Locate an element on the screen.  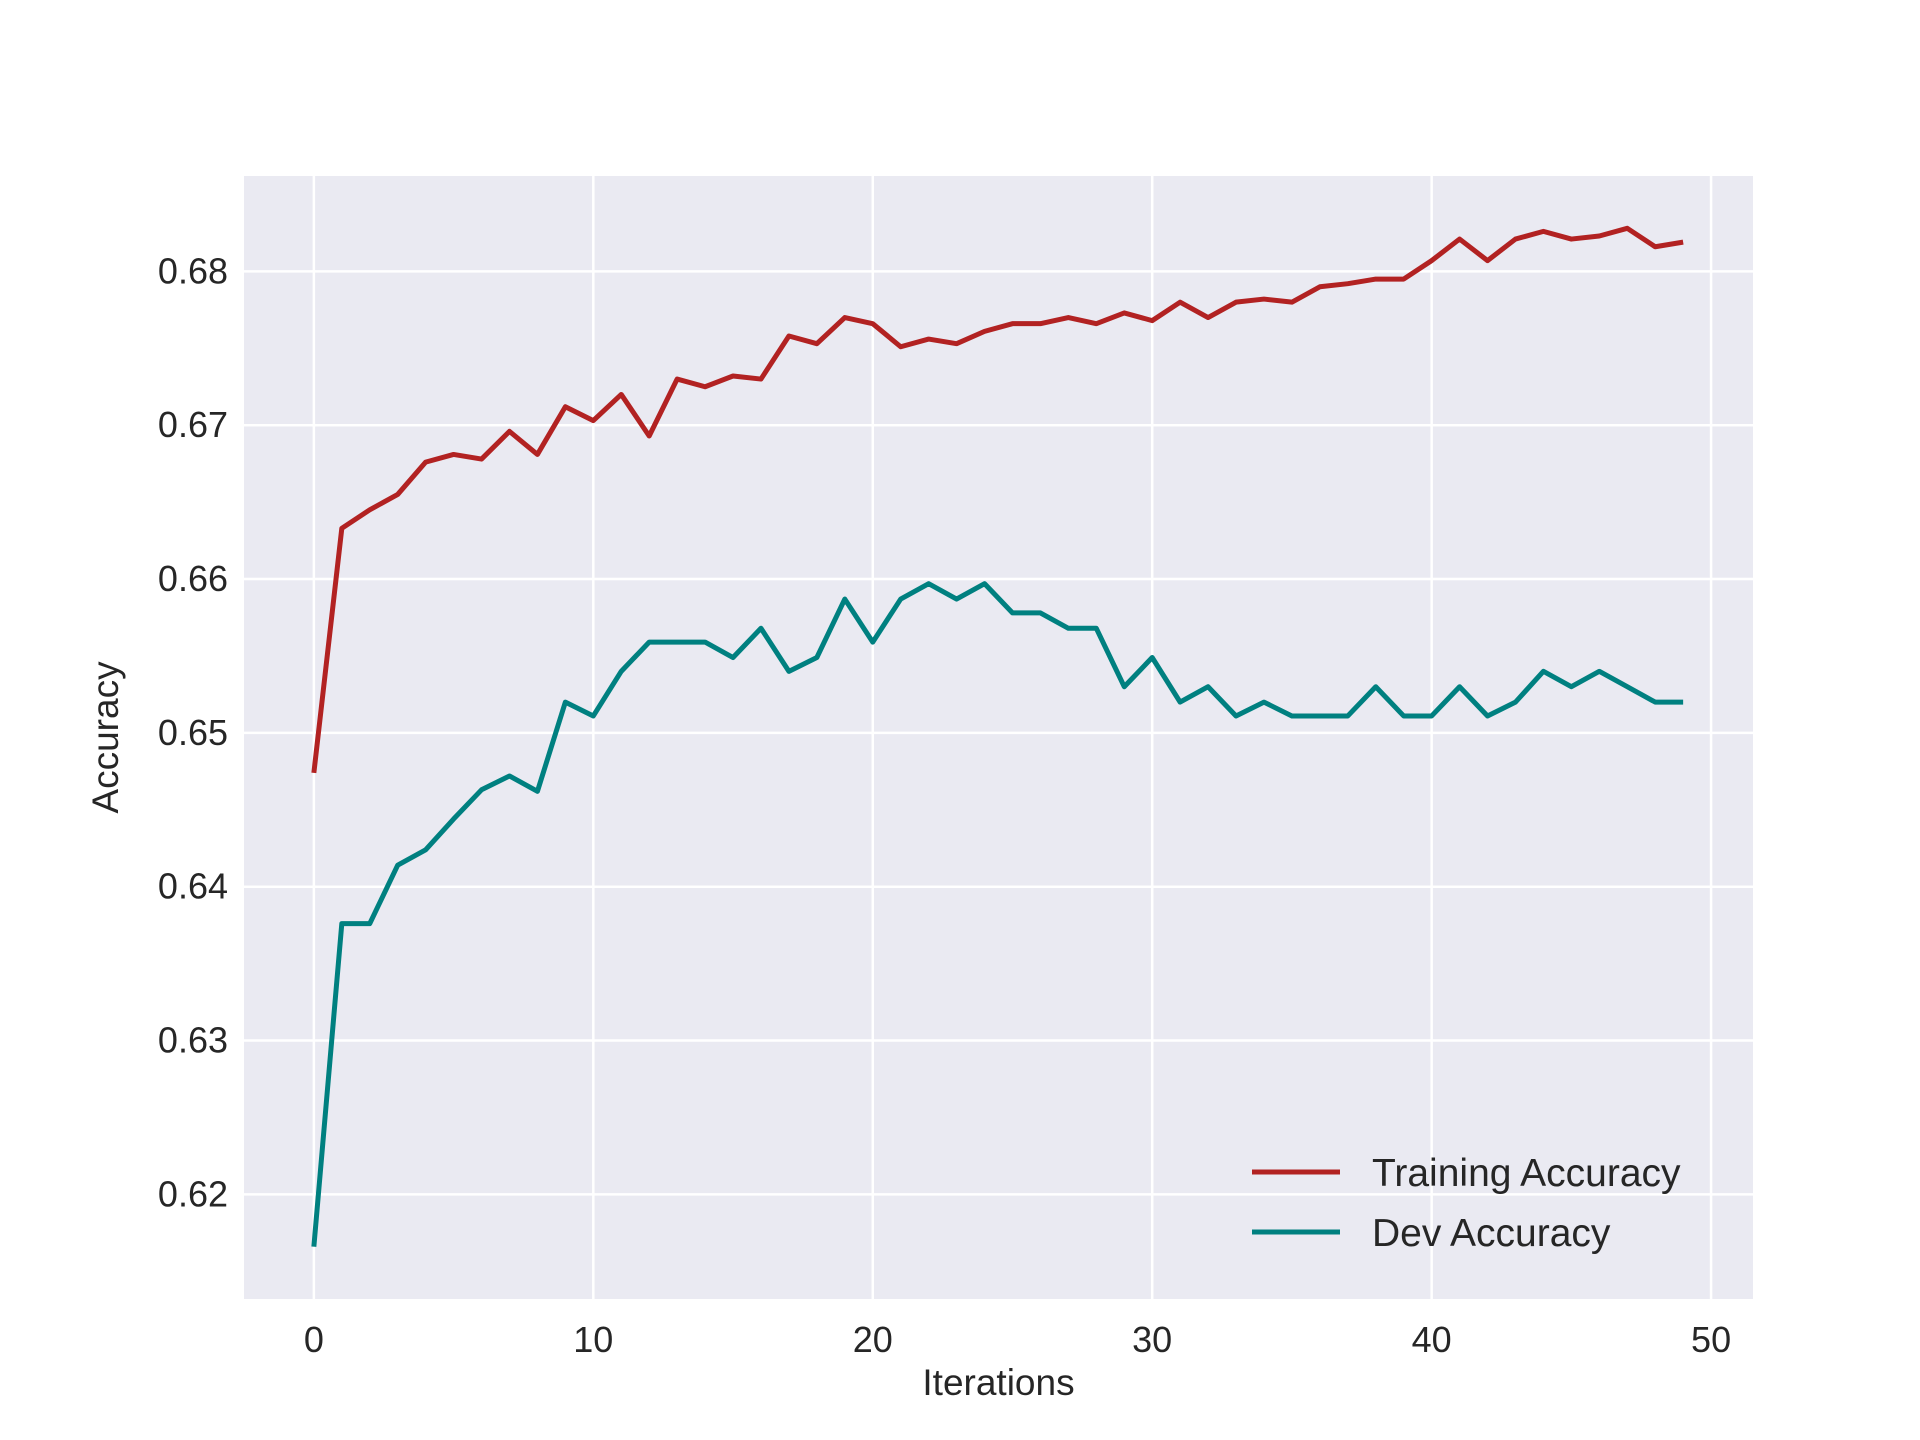
y-tick-labels: 0.62 0.63 0.64 0.65 0.66 0.67 0.68 is located at coordinates (193, 732).